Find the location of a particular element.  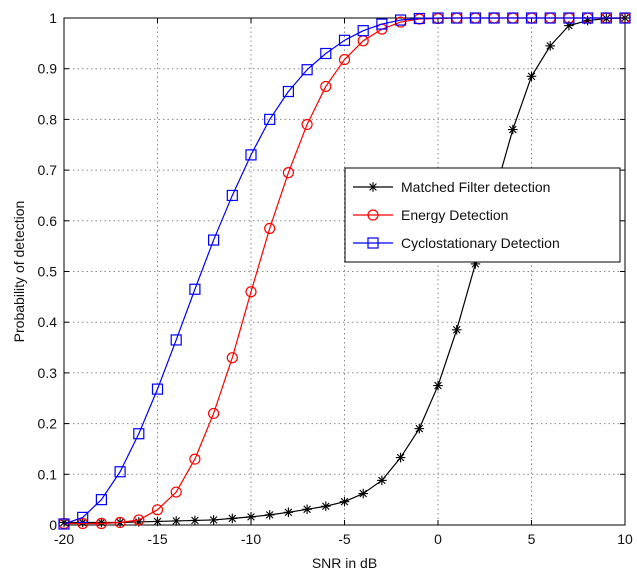

legend-item-cyclostationary-detection: Cyclostationary Detection is located at coordinates (456, 243).